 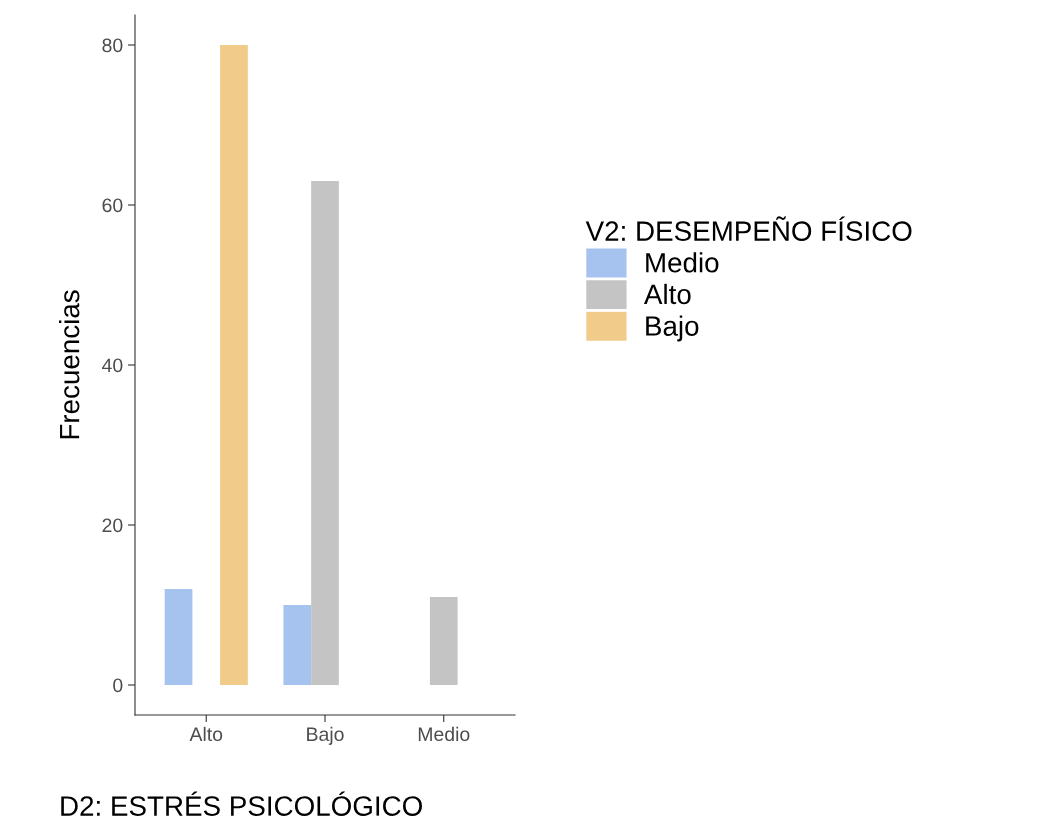 What do you see at coordinates (672, 328) in the screenshot?
I see `legend-label: Bajo` at bounding box center [672, 328].